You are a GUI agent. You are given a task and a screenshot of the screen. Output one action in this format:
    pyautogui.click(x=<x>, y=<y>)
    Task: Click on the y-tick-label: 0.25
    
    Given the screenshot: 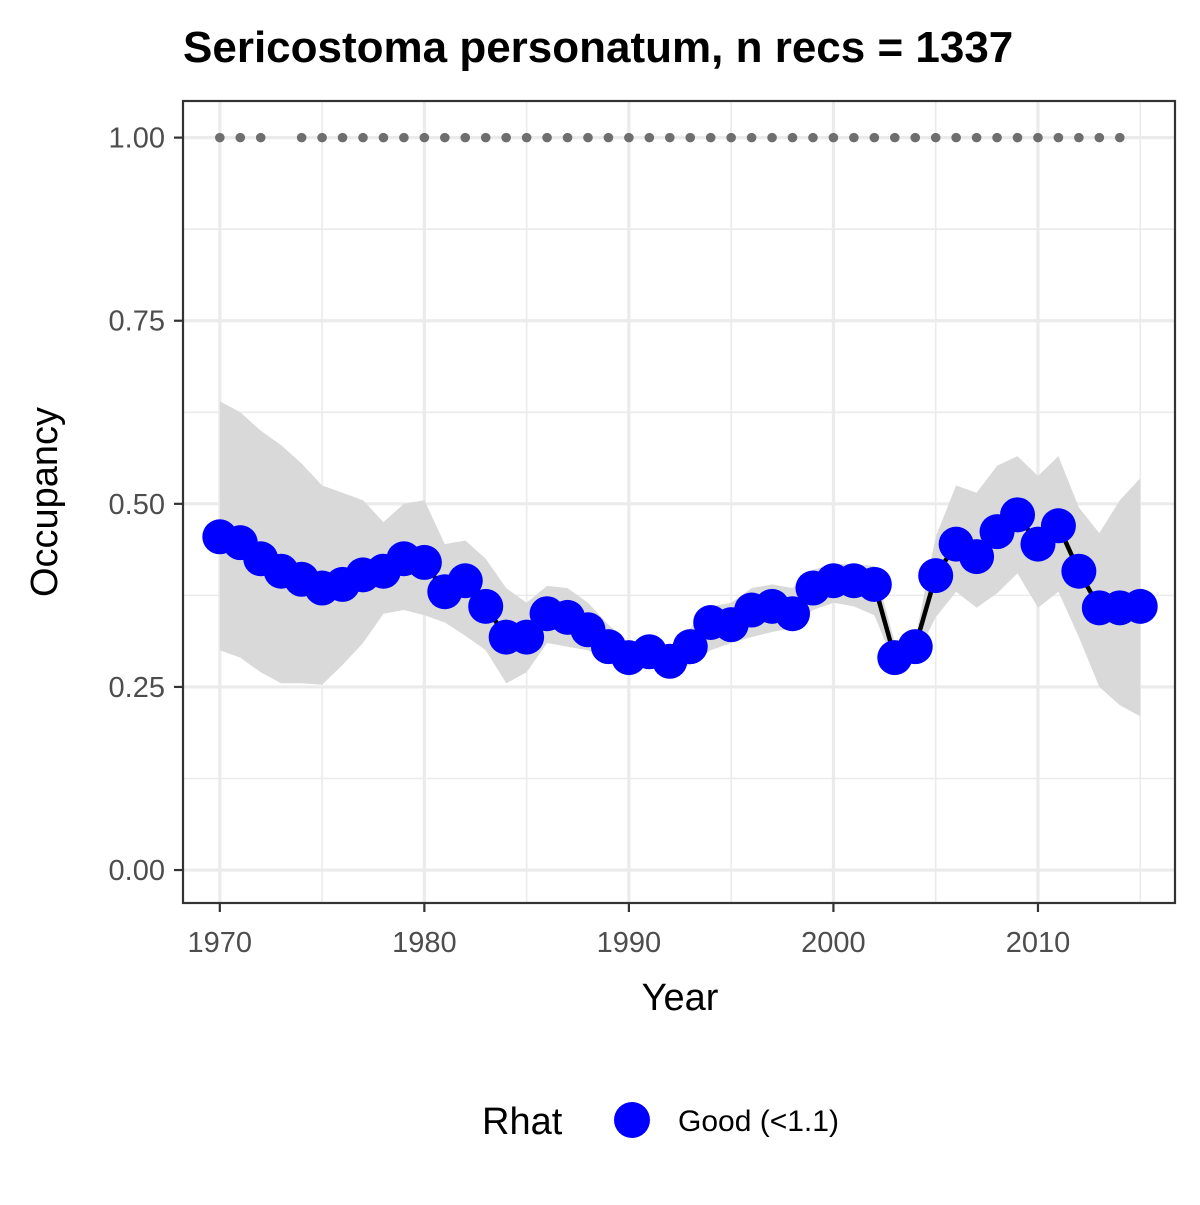 What is the action you would take?
    pyautogui.click(x=137, y=688)
    